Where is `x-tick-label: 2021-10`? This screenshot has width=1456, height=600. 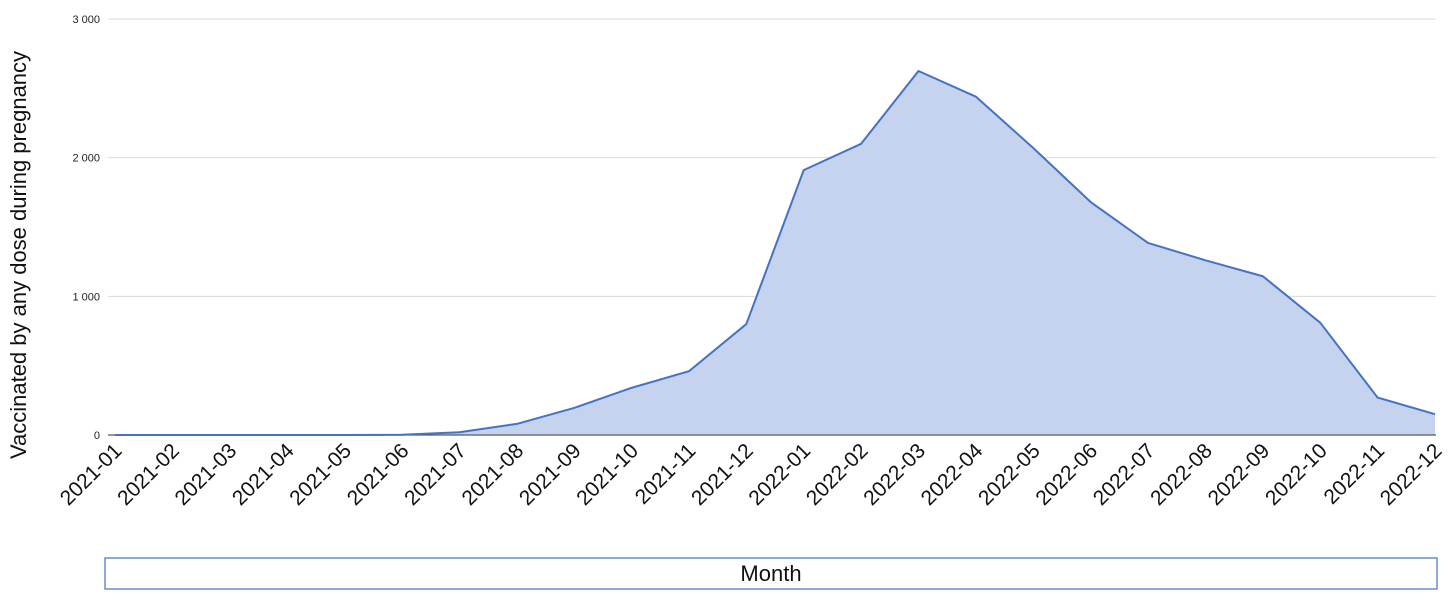
x-tick-label: 2021-10 is located at coordinates (607, 474).